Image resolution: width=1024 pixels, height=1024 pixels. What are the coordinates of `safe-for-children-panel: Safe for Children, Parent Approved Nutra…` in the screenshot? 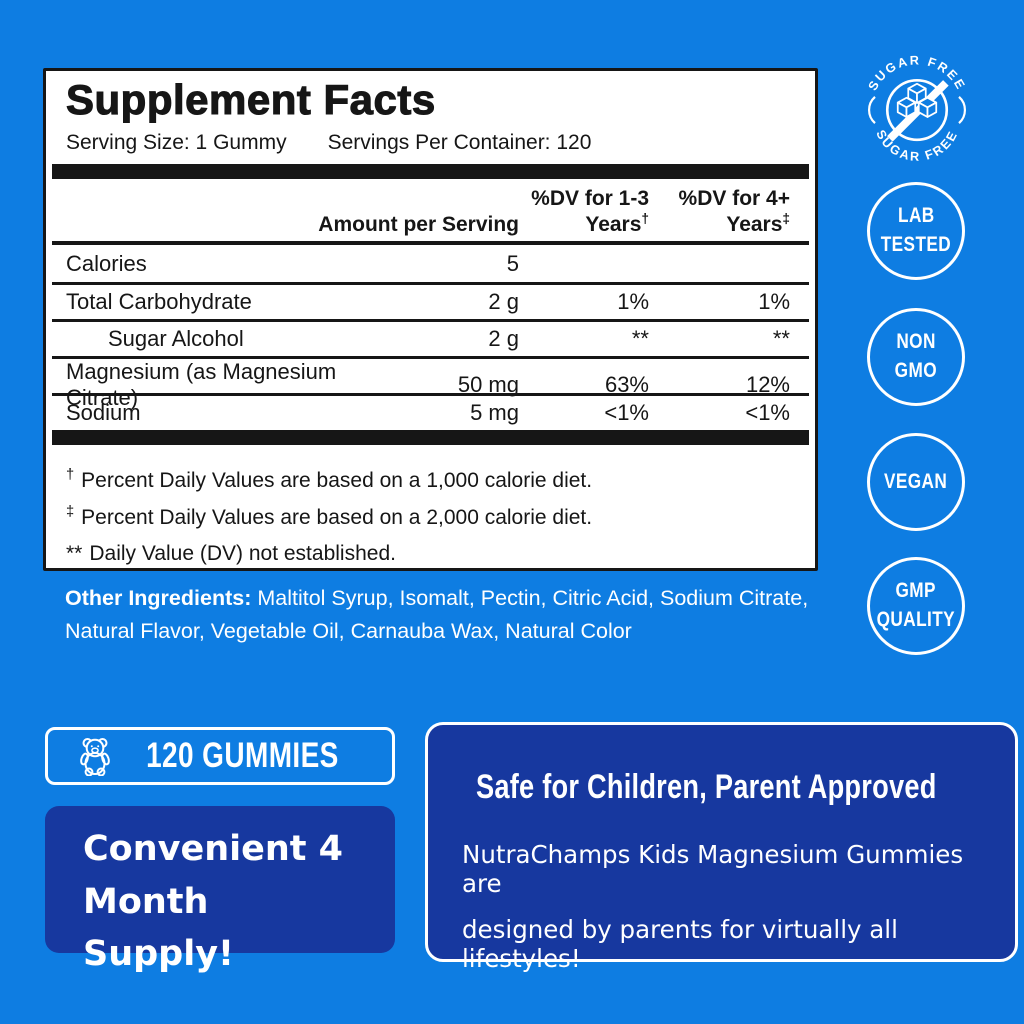 It's located at (721, 847).